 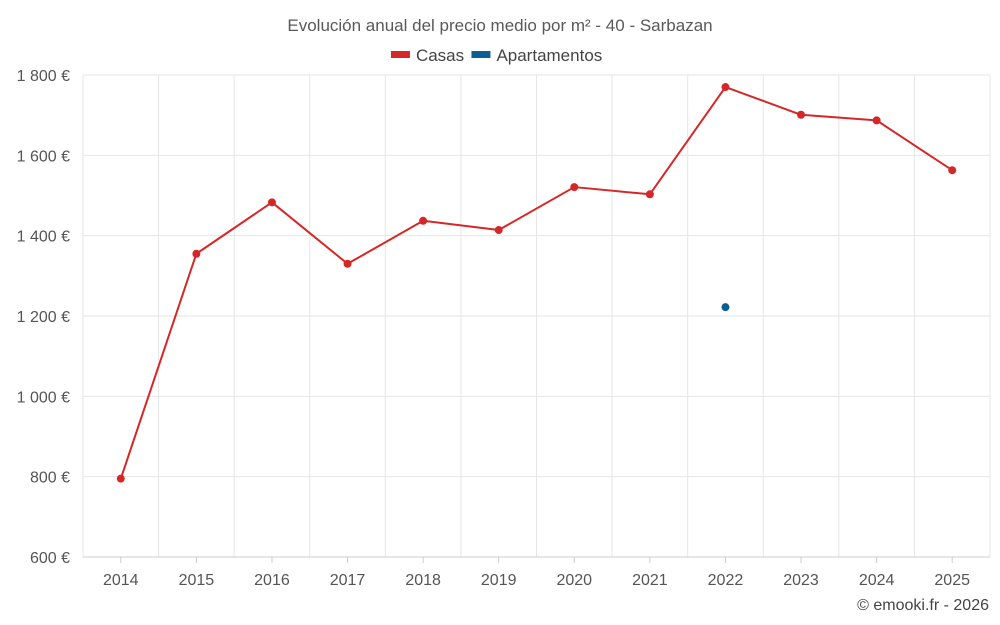 I want to click on legend-label-apartamentos: Apartamentos, so click(x=549, y=55).